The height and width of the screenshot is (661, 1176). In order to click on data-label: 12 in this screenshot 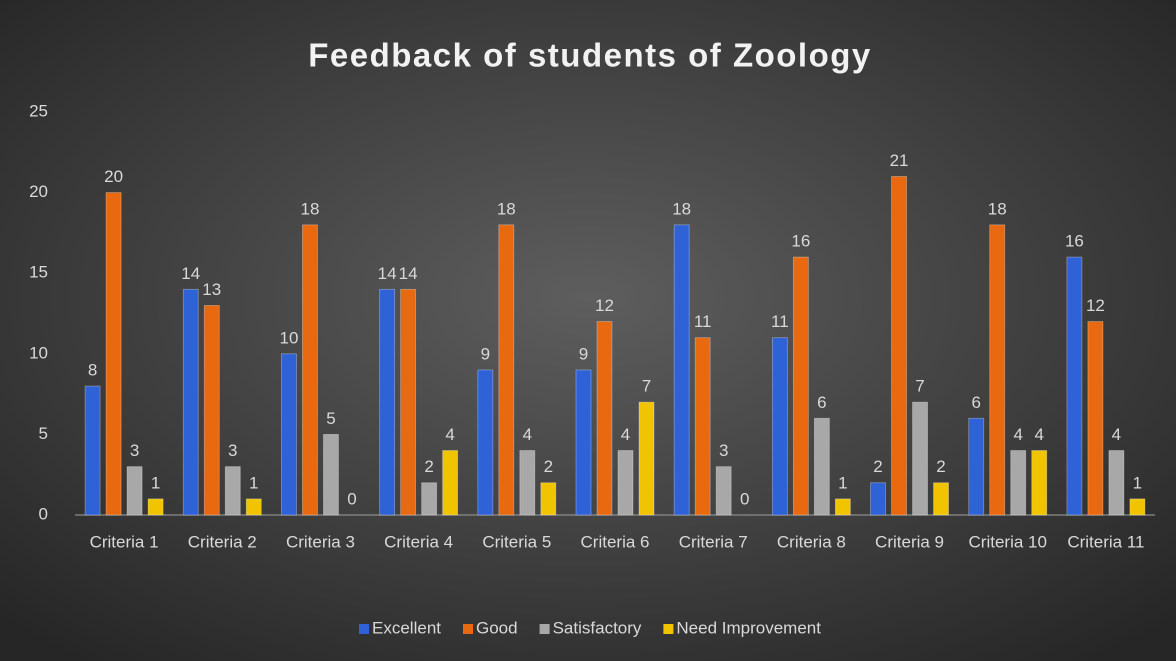, I will do `click(604, 305)`.